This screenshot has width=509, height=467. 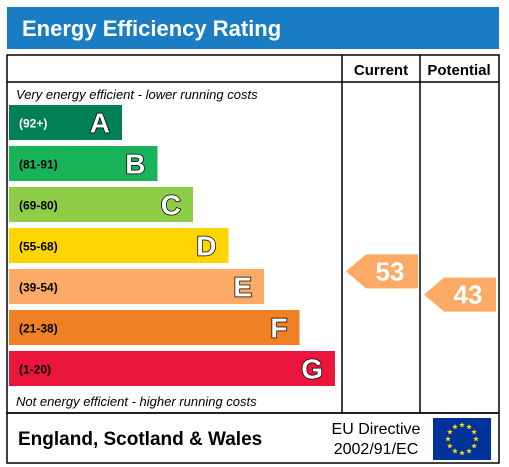 I want to click on current-rating-value: 53, so click(x=390, y=271).